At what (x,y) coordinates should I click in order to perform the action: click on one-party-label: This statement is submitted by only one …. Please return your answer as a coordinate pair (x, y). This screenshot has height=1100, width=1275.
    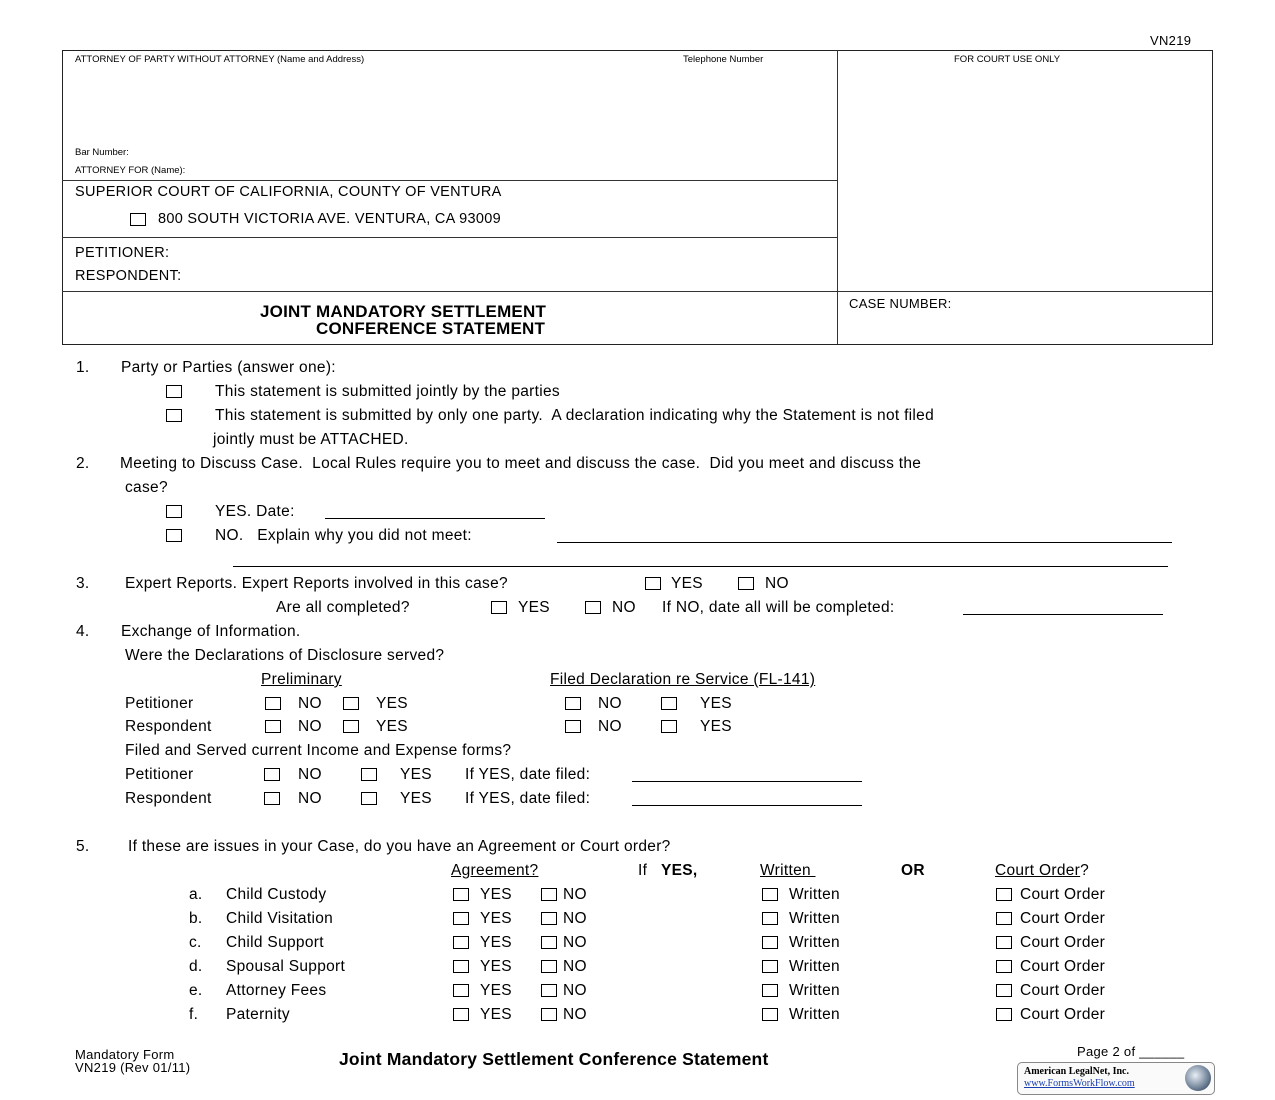
    Looking at the image, I should click on (575, 415).